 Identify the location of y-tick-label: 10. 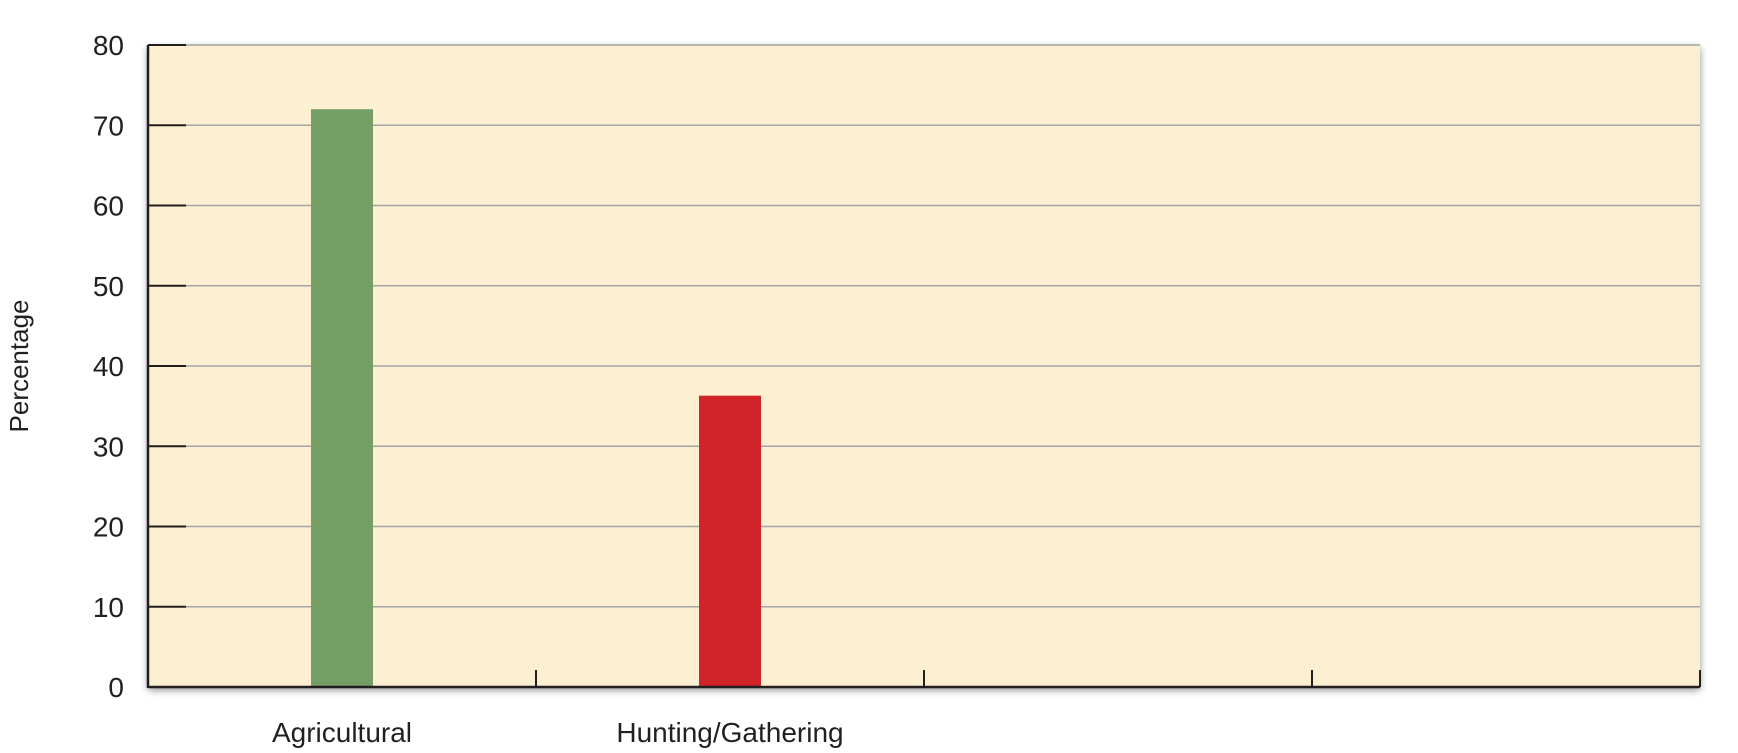
(108, 607).